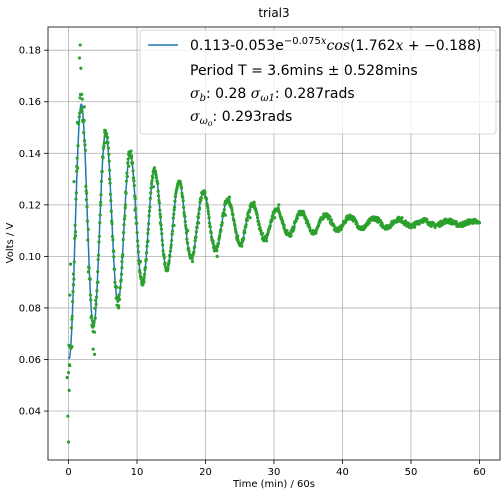  What do you see at coordinates (30, 360) in the screenshot?
I see `y-tick-label: 0.06` at bounding box center [30, 360].